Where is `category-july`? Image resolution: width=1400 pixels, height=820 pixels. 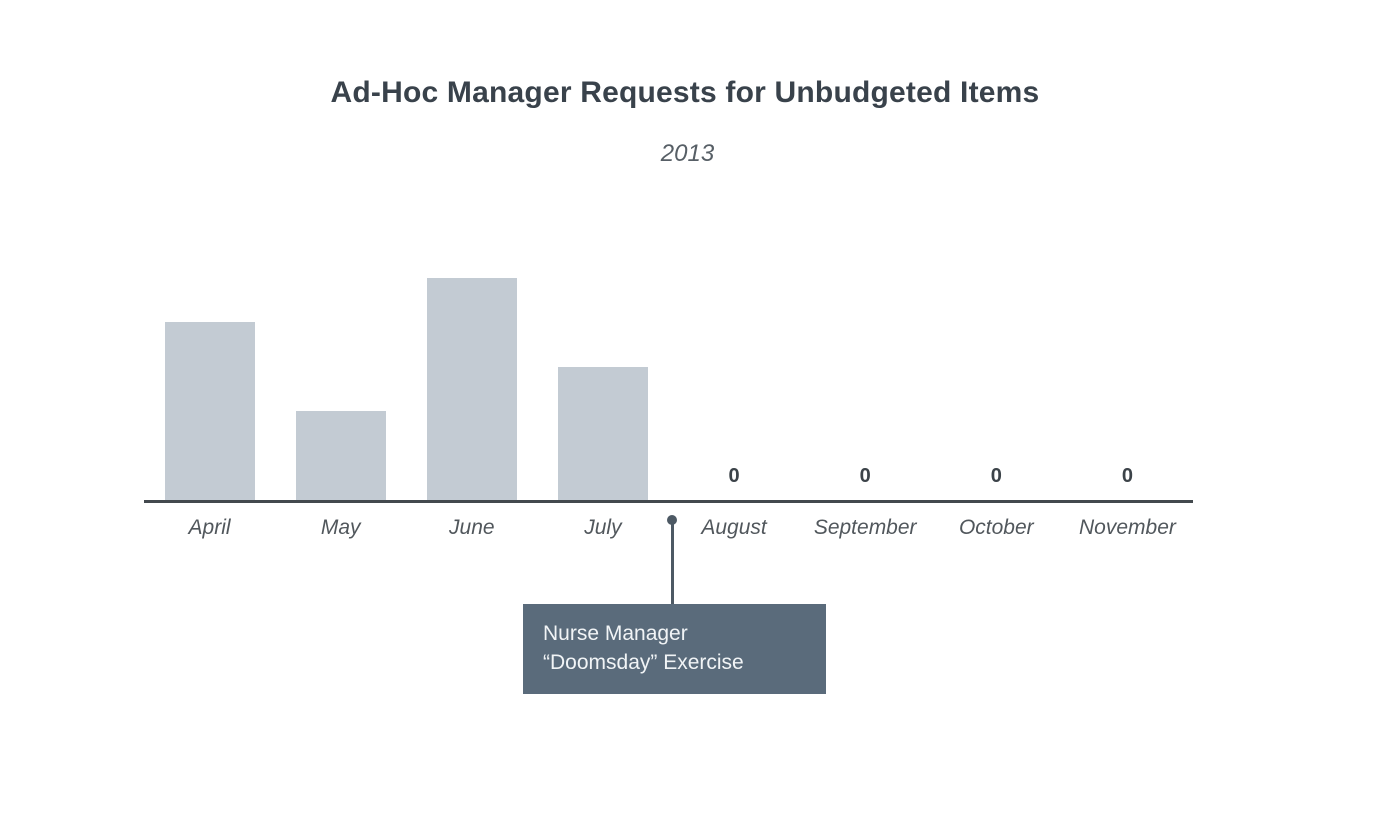
category-july is located at coordinates (602, 385).